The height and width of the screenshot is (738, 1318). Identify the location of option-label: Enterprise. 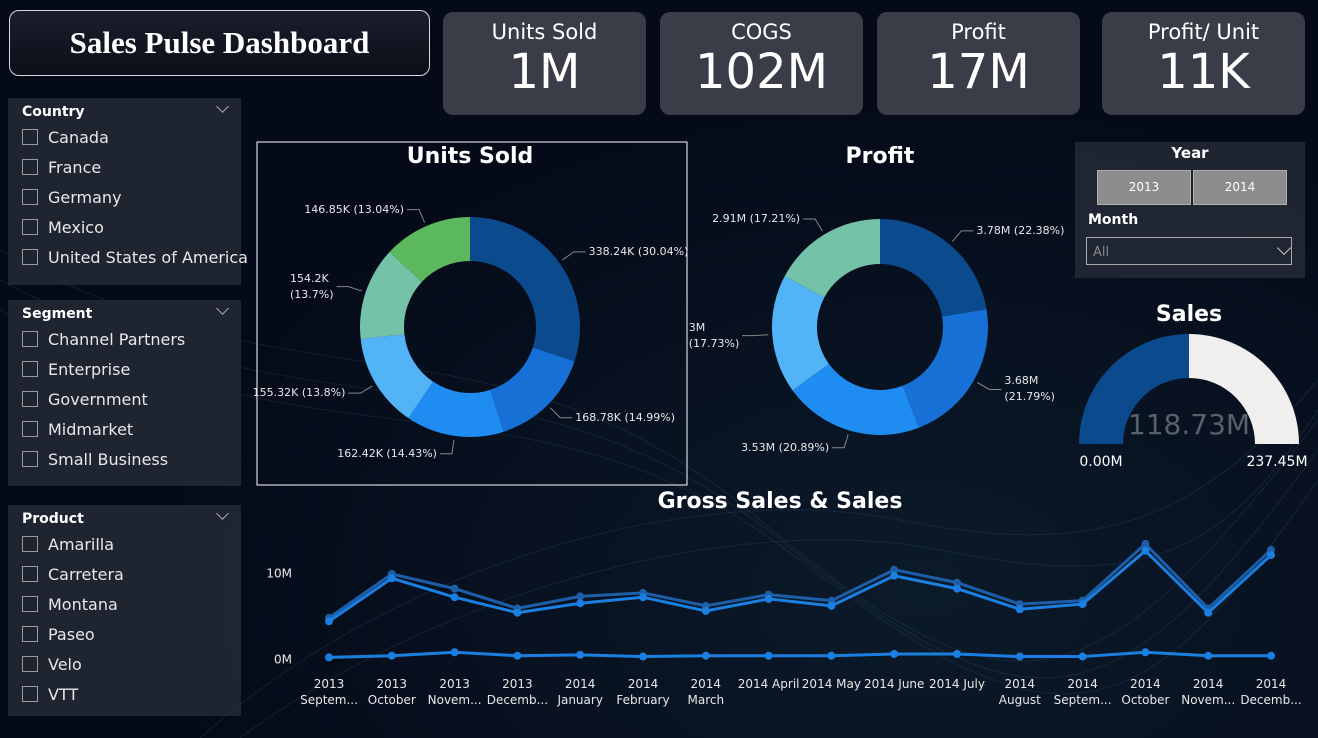
(89, 369).